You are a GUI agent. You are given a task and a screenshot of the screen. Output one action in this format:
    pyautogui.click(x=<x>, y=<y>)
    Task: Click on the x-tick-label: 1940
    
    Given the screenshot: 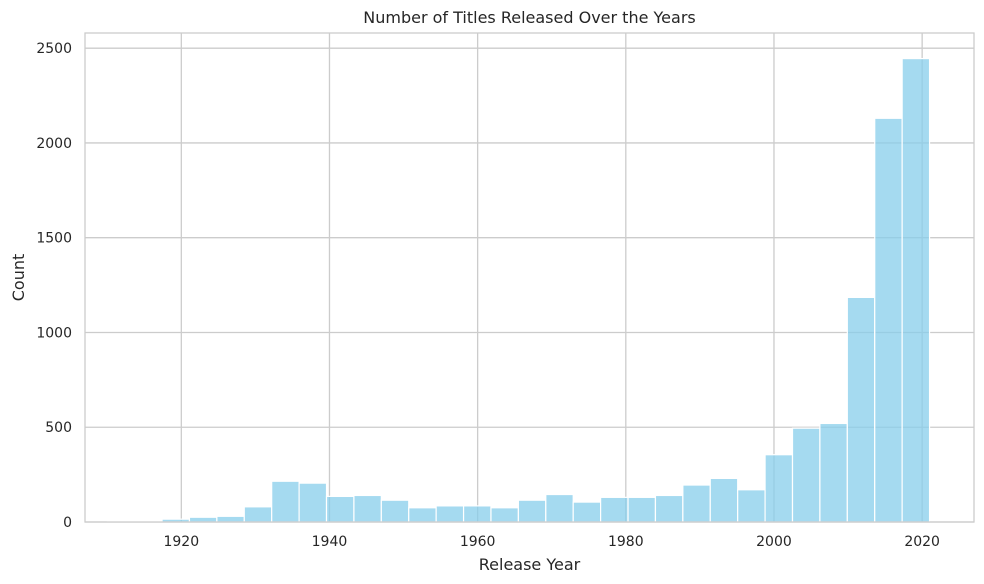 What is the action you would take?
    pyautogui.click(x=330, y=542)
    